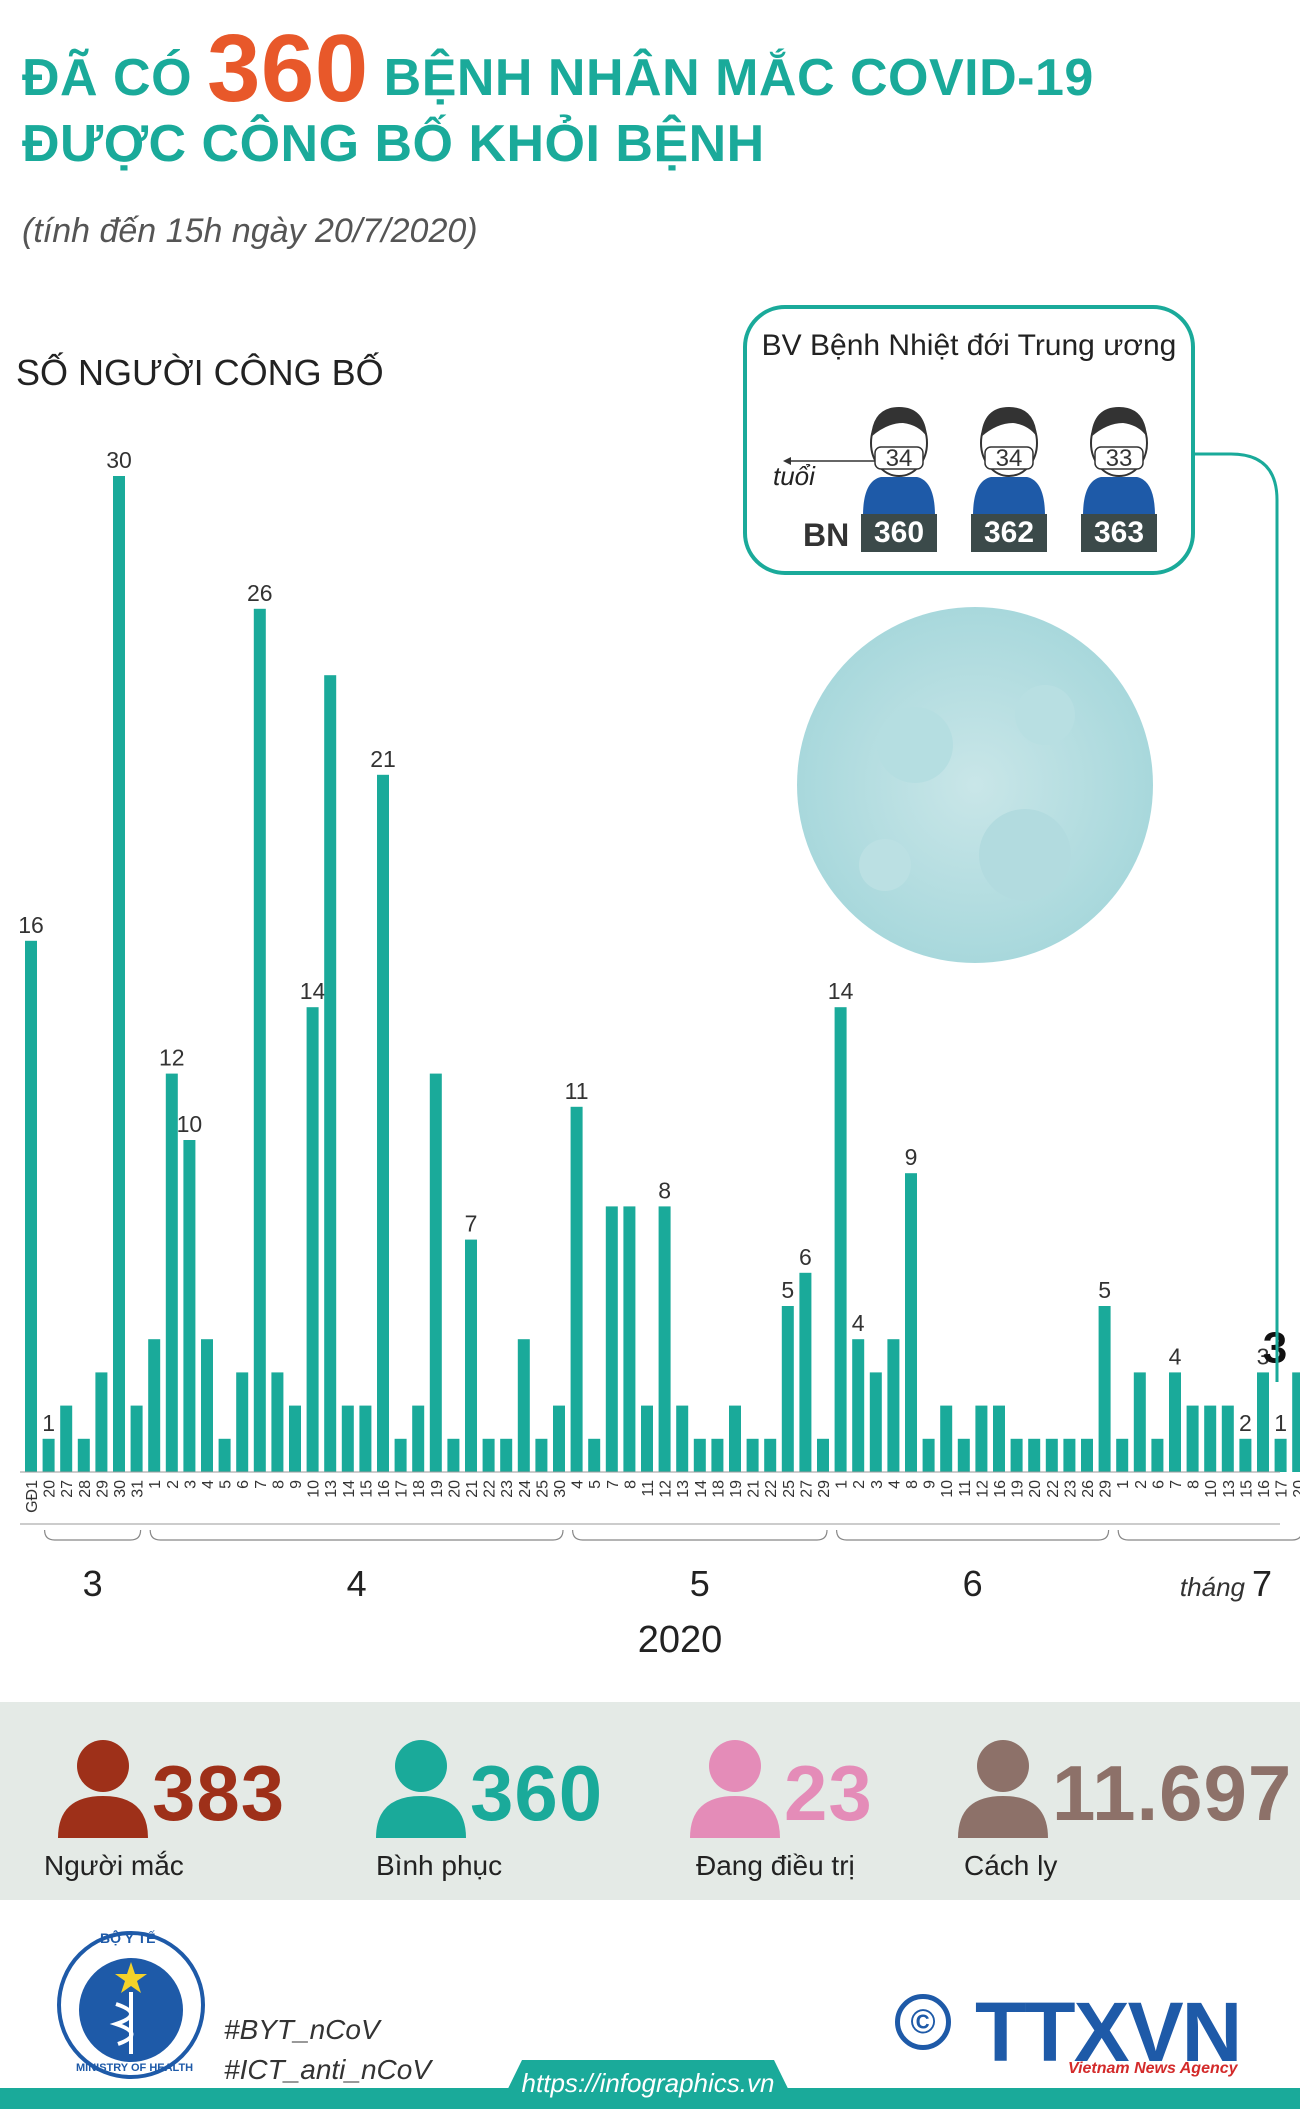 The image size is (1300, 2109). I want to click on x-tick-label: 5, so click(226, 1484).